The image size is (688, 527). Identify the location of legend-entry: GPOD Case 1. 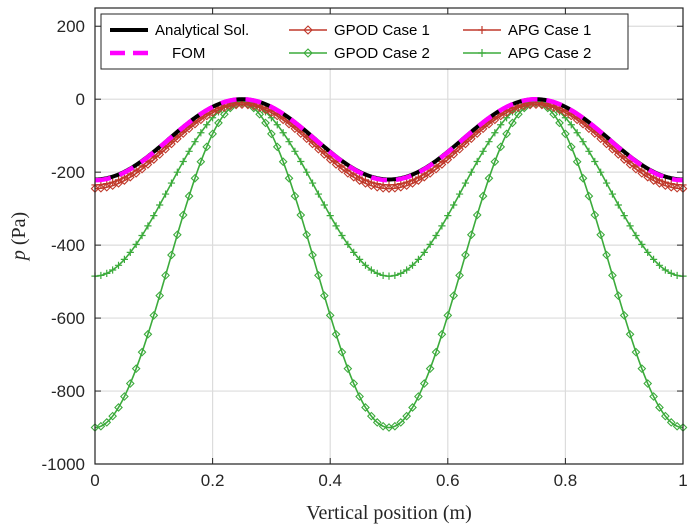
(359, 30).